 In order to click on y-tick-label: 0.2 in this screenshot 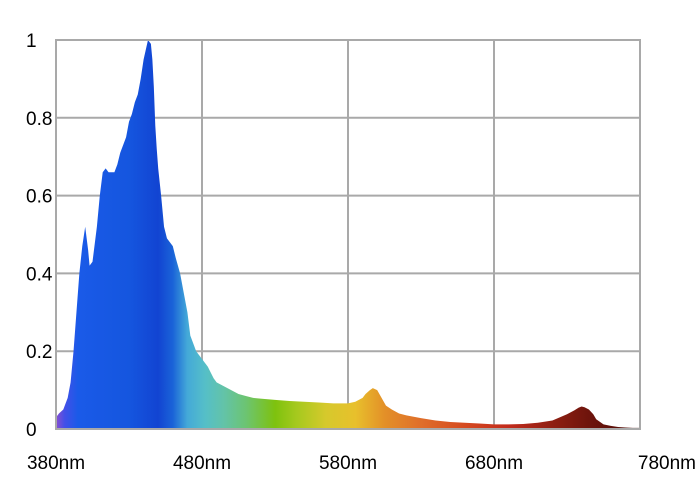, I will do `click(39, 352)`.